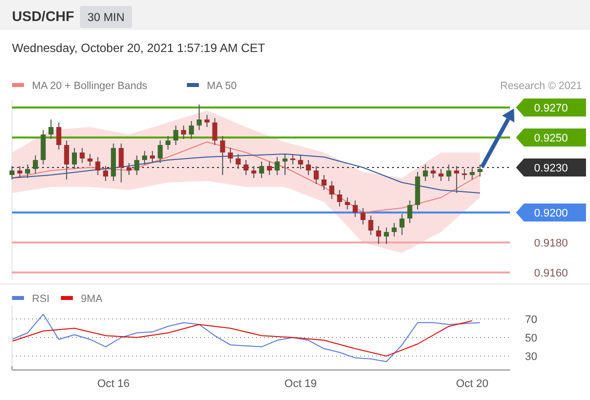 The image size is (590, 400). What do you see at coordinates (531, 338) in the screenshot?
I see `y-tick-label: 50` at bounding box center [531, 338].